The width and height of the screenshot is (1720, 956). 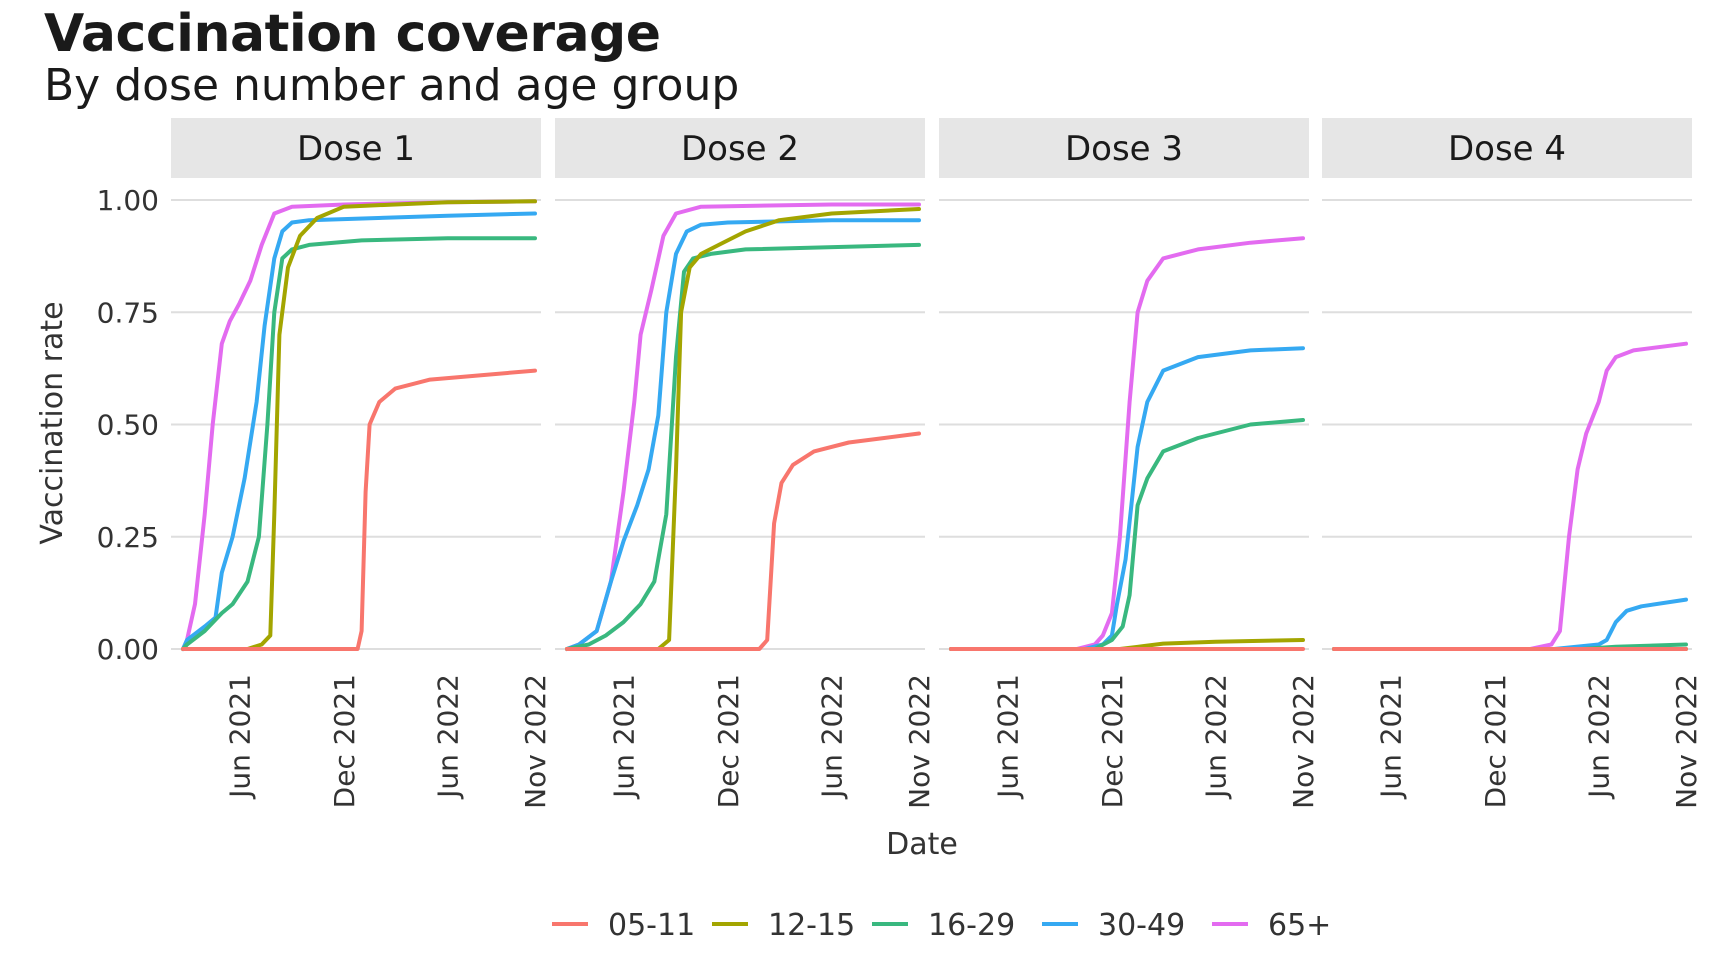 I want to click on y-tick-label: 0.00, so click(x=128, y=649).